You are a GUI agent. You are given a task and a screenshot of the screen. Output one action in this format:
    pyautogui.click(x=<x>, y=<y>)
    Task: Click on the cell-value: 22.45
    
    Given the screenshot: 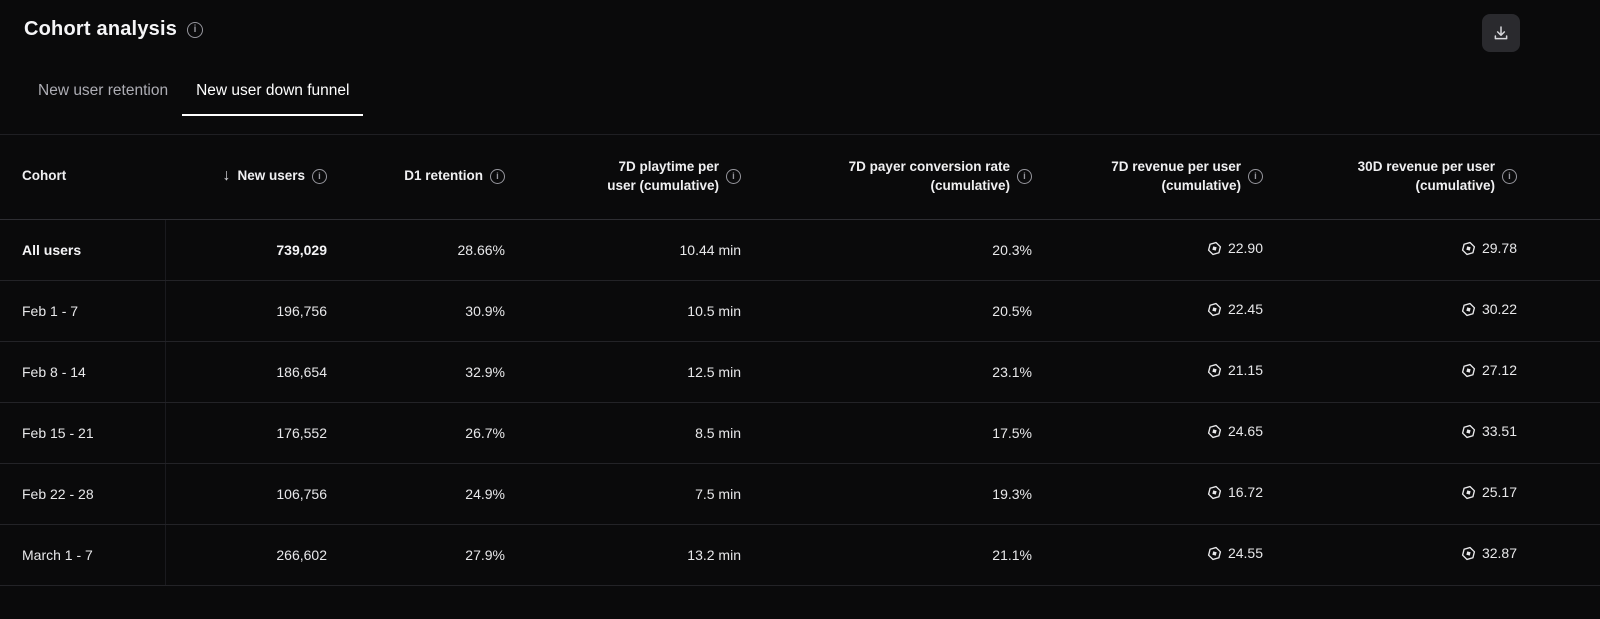 What is the action you would take?
    pyautogui.click(x=1245, y=309)
    